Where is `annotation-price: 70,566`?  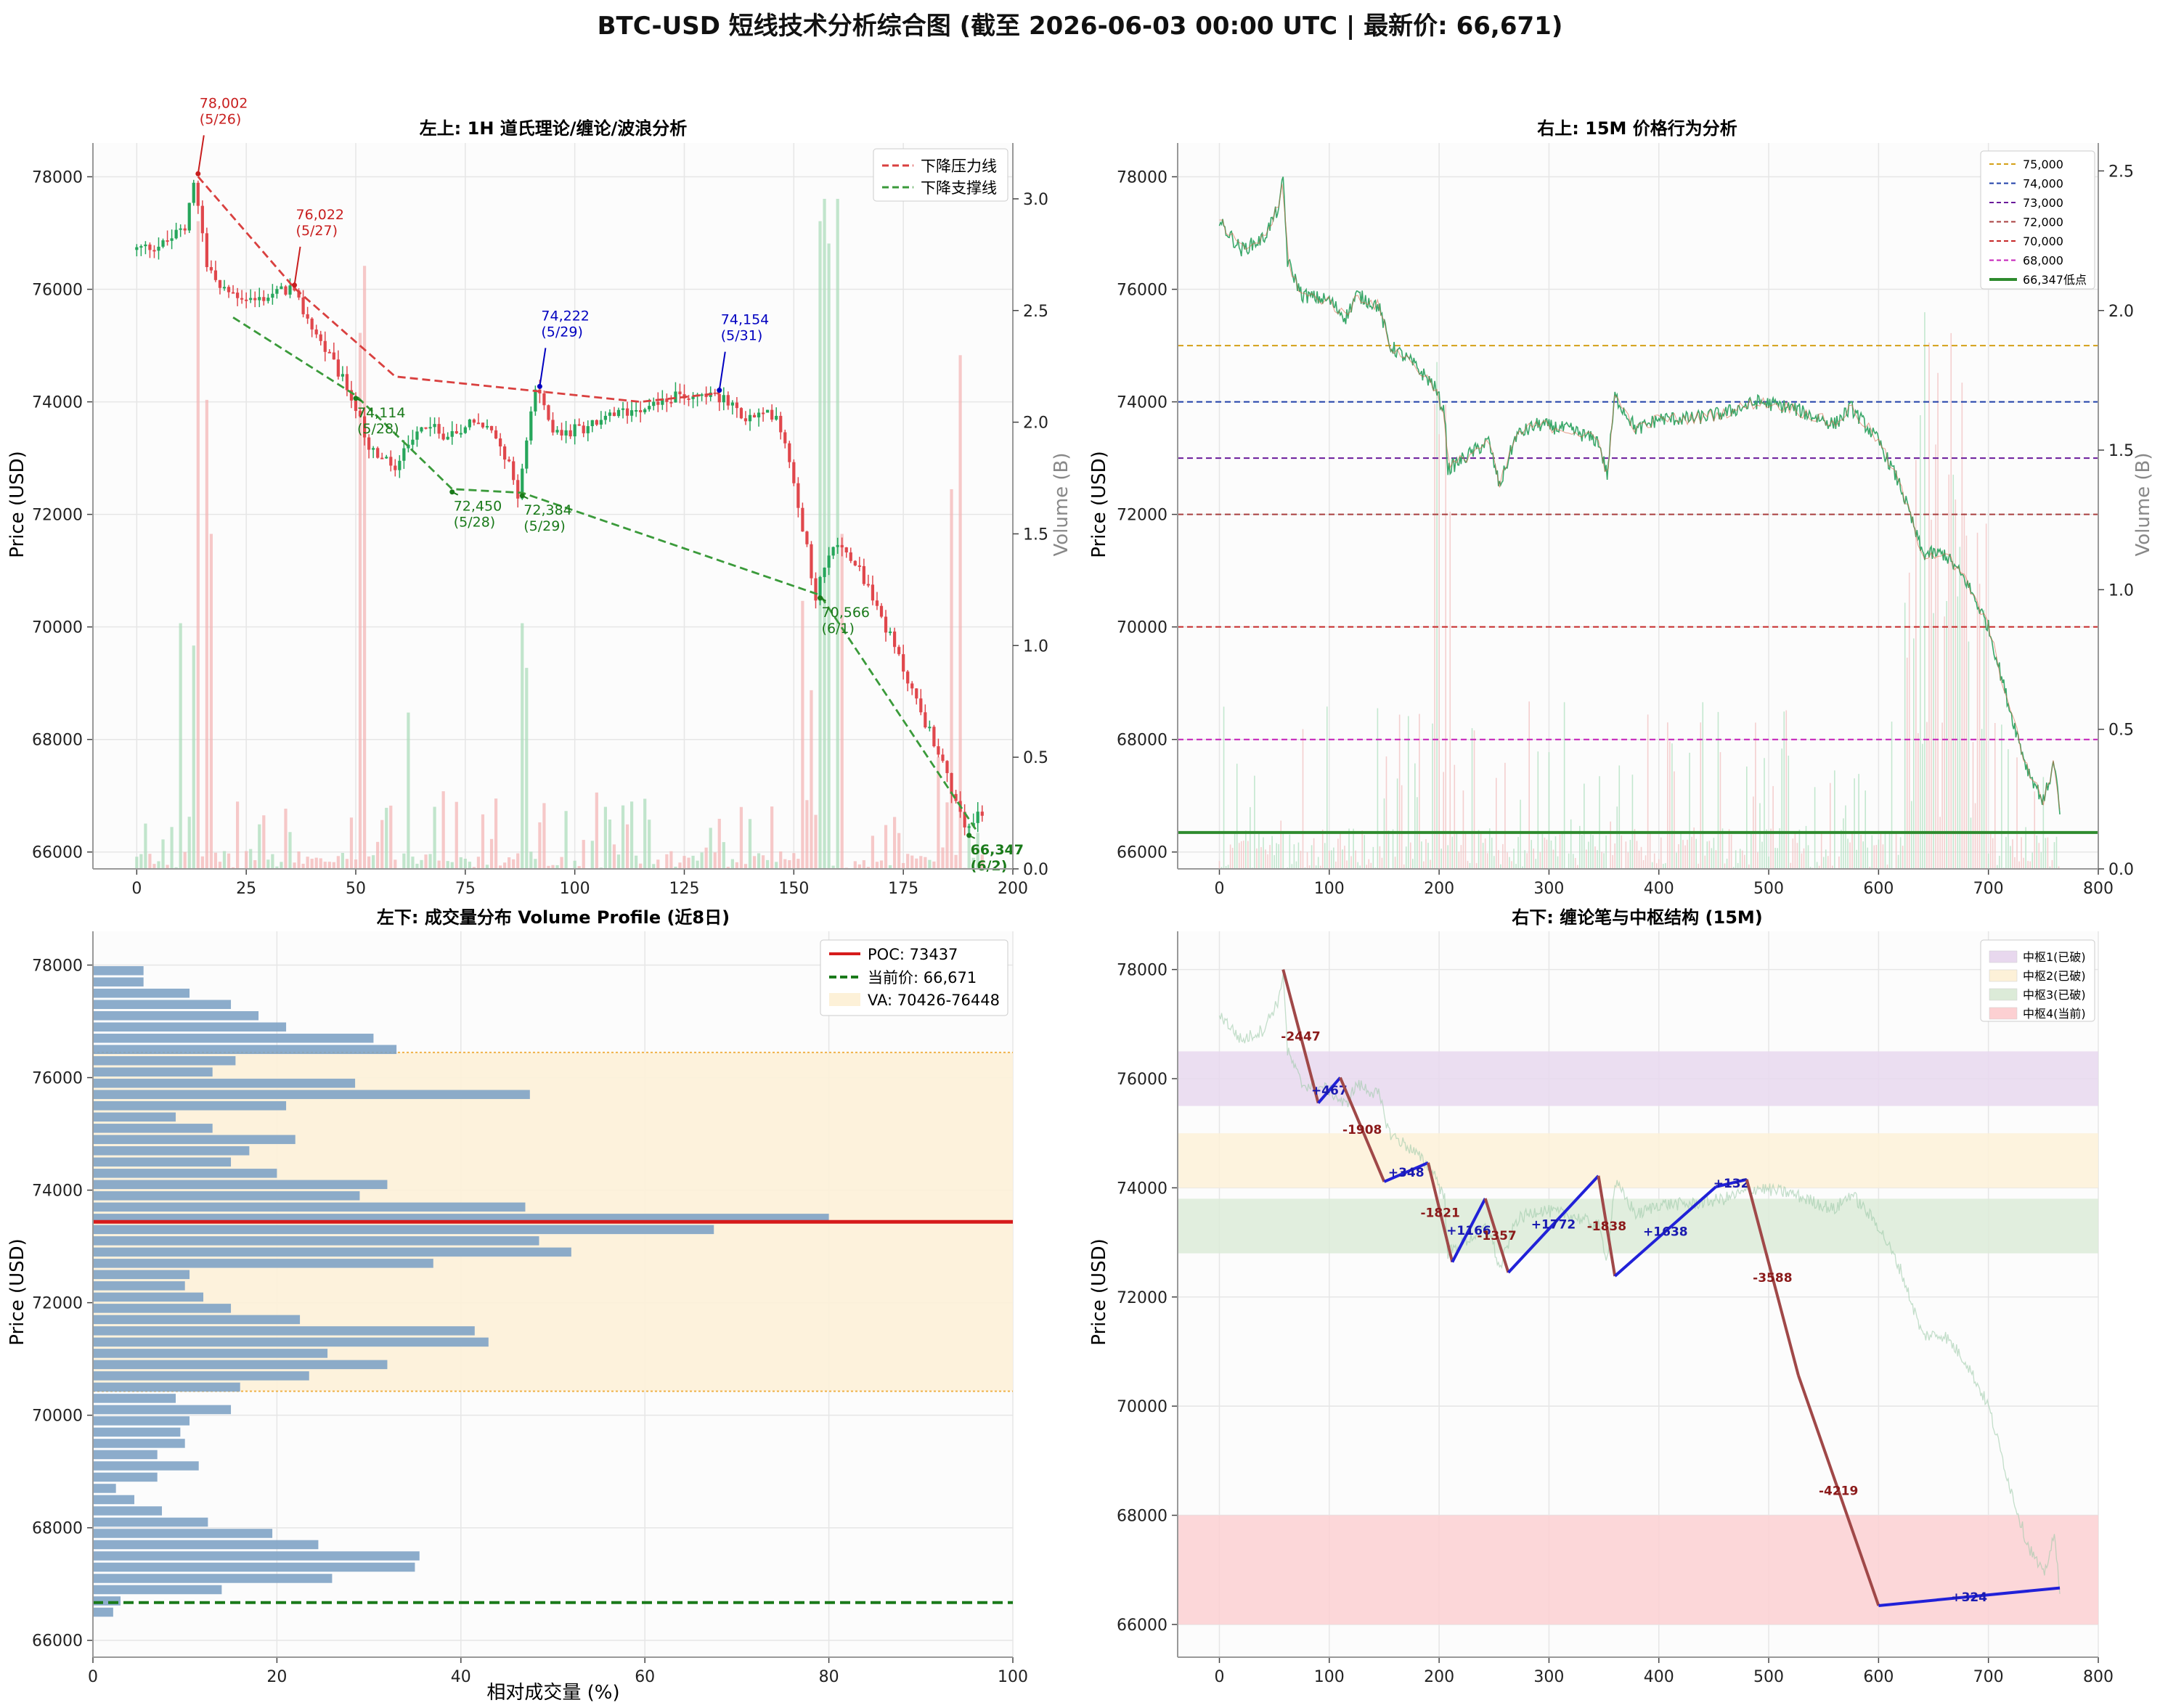 annotation-price: 70,566 is located at coordinates (846, 613).